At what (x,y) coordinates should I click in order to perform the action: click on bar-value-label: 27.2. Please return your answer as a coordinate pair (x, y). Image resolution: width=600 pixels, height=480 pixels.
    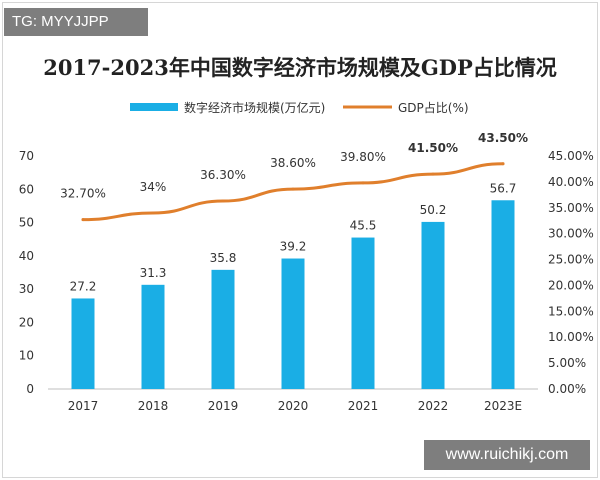
    Looking at the image, I should click on (83, 286).